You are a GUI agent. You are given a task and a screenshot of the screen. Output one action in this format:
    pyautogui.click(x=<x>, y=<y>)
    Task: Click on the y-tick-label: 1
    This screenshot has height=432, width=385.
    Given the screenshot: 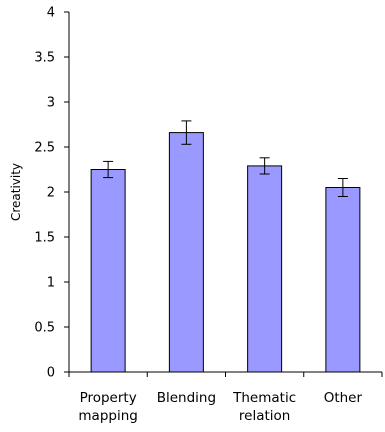 What is the action you would take?
    pyautogui.click(x=51, y=283)
    